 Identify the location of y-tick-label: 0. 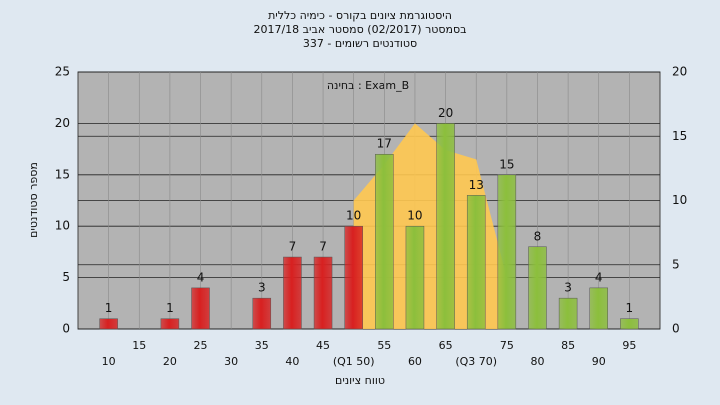
(66, 329).